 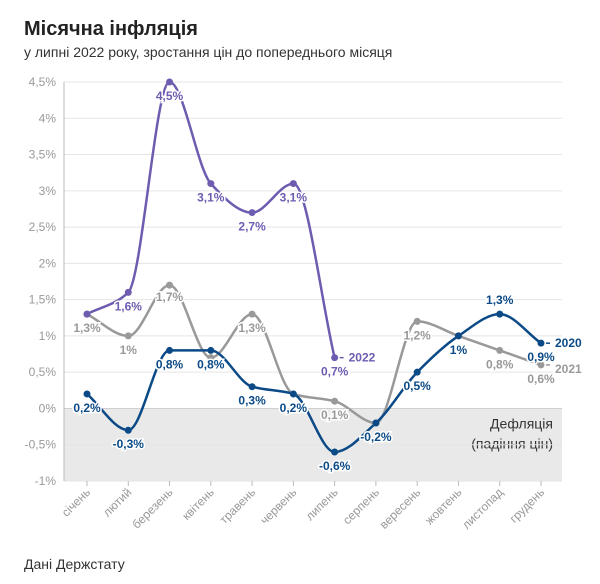 What do you see at coordinates (278, 506) in the screenshot?
I see `x-tick-label: червень` at bounding box center [278, 506].